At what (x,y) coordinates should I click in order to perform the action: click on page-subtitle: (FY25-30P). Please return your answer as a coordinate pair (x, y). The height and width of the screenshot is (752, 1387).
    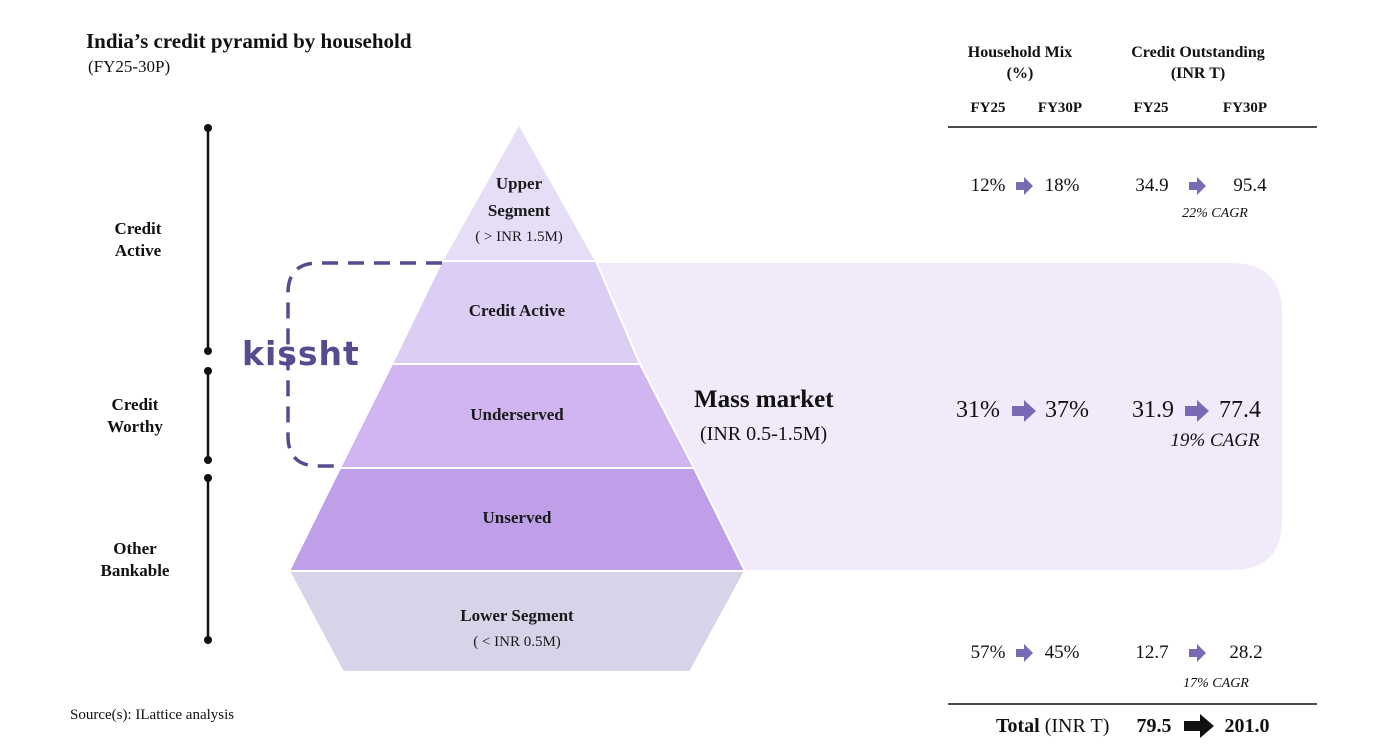
    Looking at the image, I should click on (129, 66).